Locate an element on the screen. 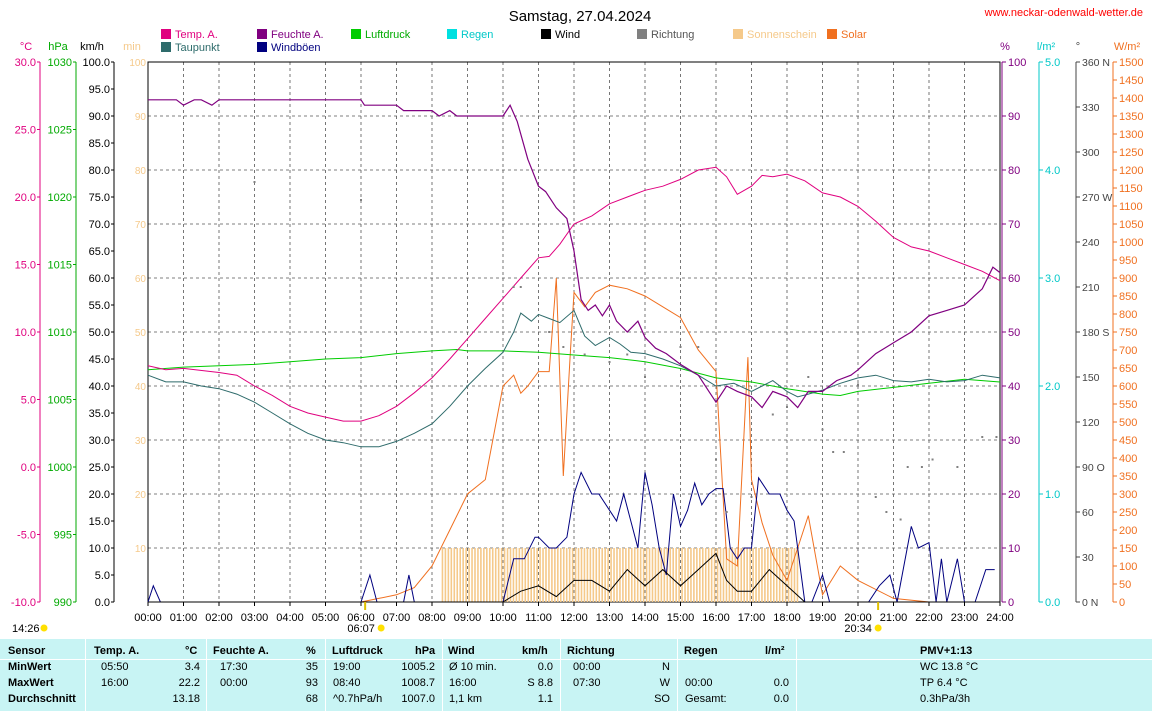  time-tick: 00:00 is located at coordinates (148, 618).